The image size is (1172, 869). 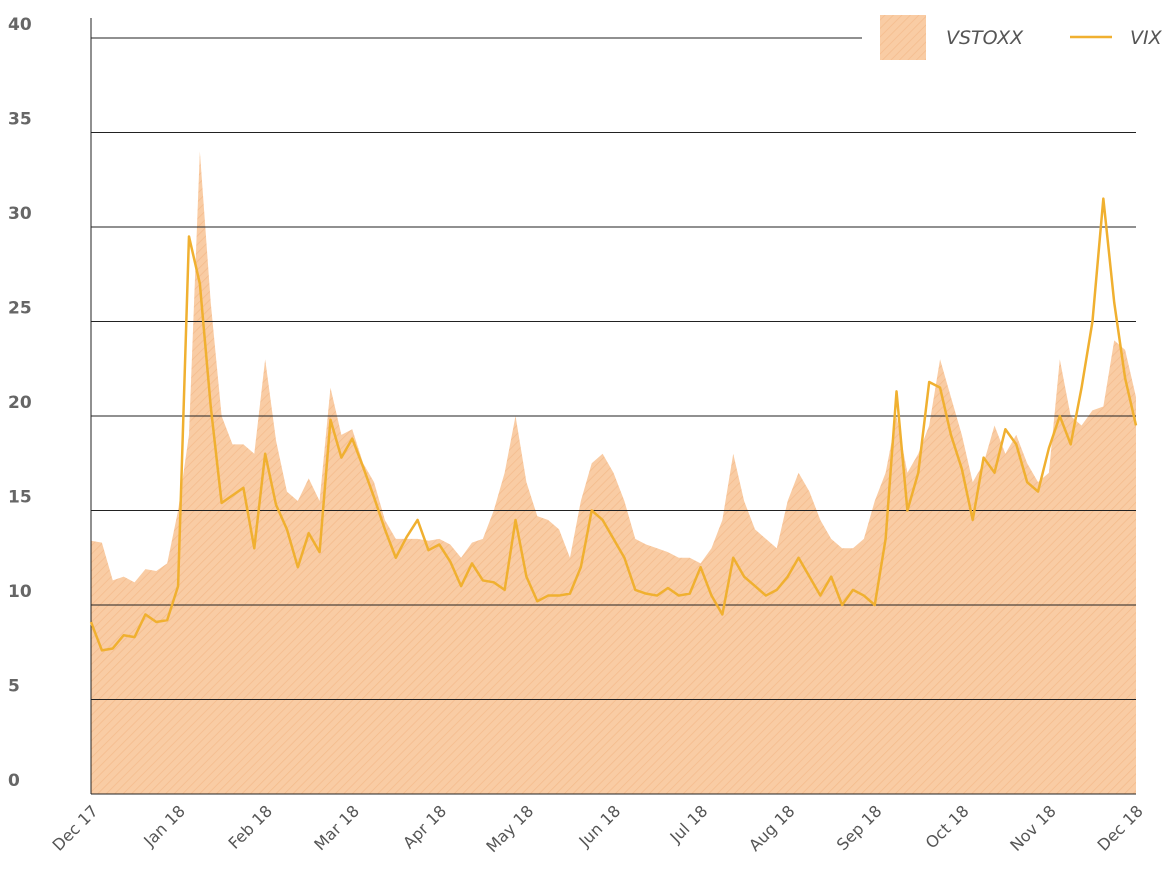 What do you see at coordinates (947, 826) in the screenshot?
I see `x-tick-label: Oct 18` at bounding box center [947, 826].